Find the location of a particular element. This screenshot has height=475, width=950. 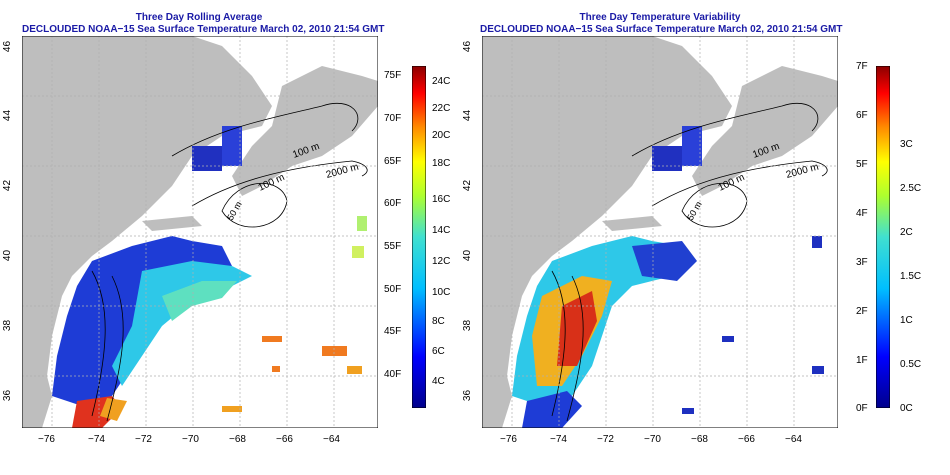

right-lon-tick-66: −66 is located at coordinates (746, 439).